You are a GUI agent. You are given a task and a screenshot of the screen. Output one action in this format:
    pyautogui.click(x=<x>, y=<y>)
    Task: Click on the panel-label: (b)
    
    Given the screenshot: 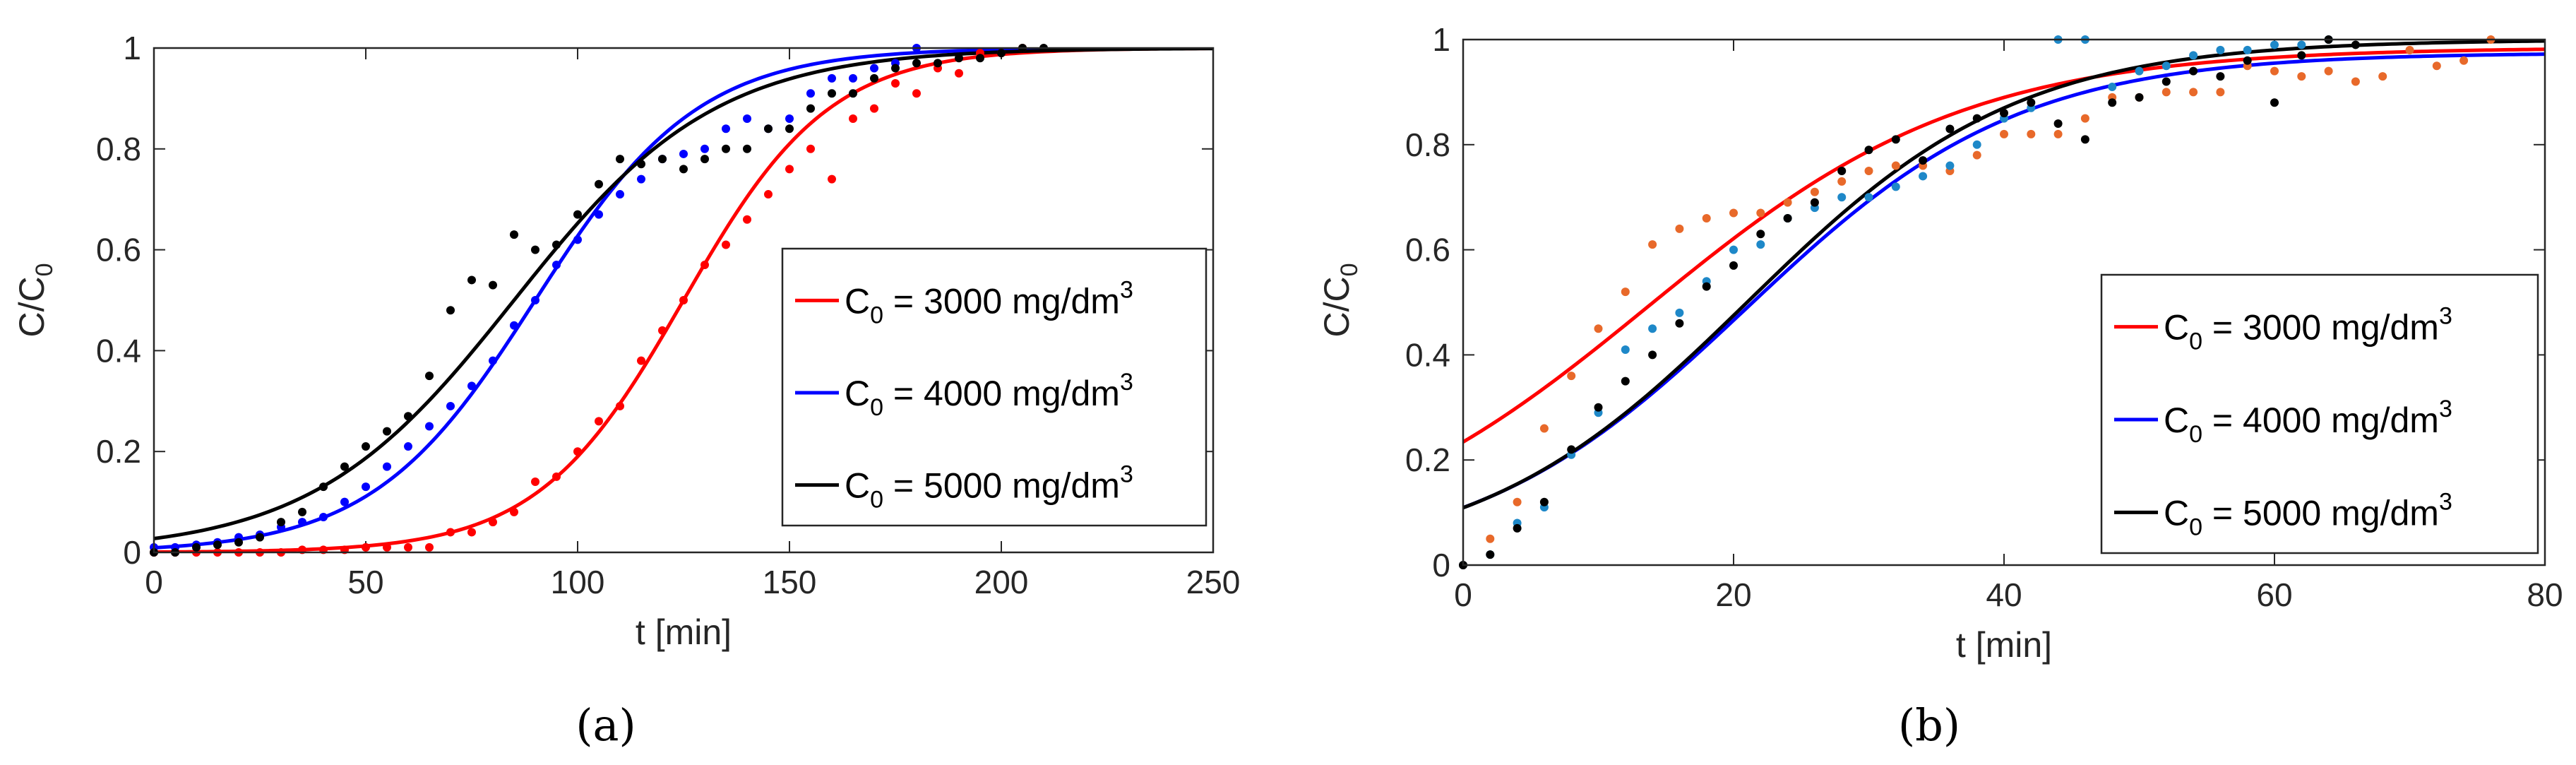 What is the action you would take?
    pyautogui.click(x=1929, y=725)
    